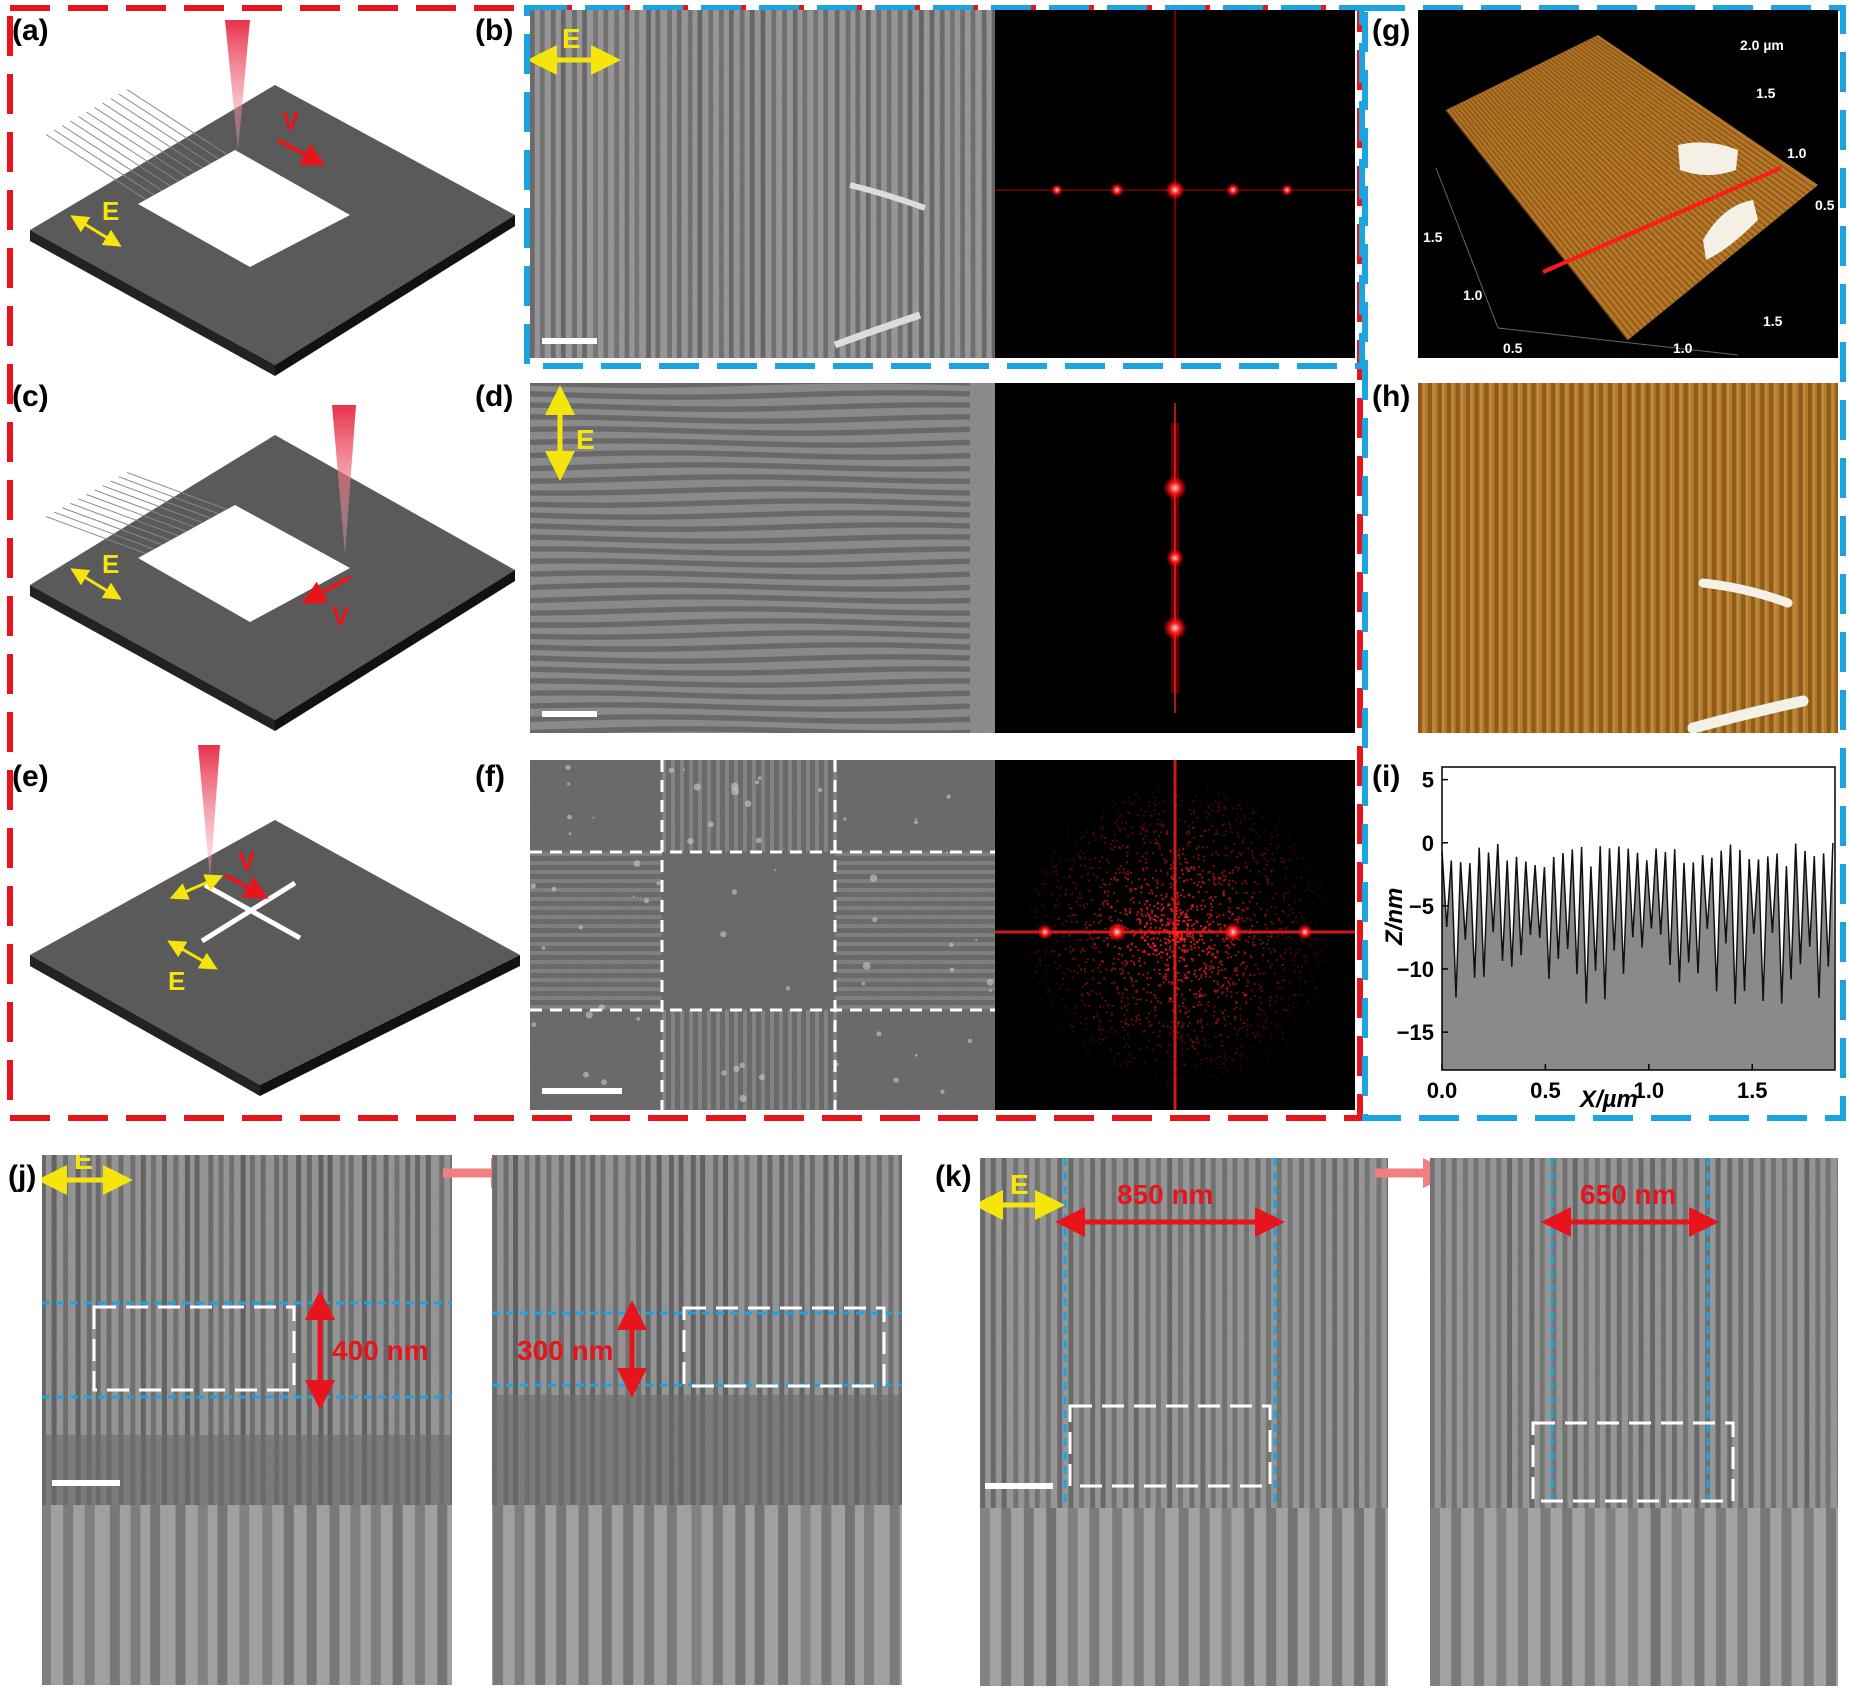 The image size is (1850, 1694). I want to click on fft-image-b, so click(1175, 184).